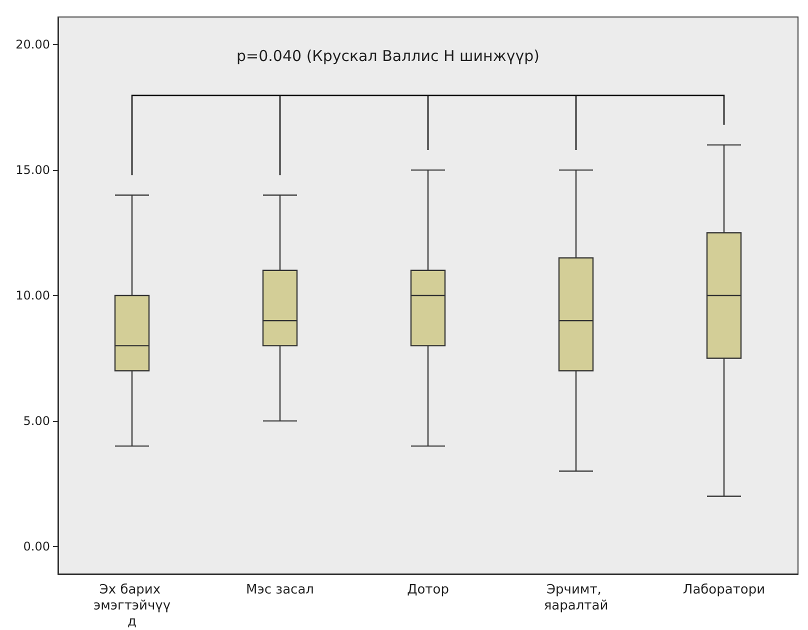 The image size is (808, 630). I want to click on y-tick-label: 20.00, so click(33, 45).